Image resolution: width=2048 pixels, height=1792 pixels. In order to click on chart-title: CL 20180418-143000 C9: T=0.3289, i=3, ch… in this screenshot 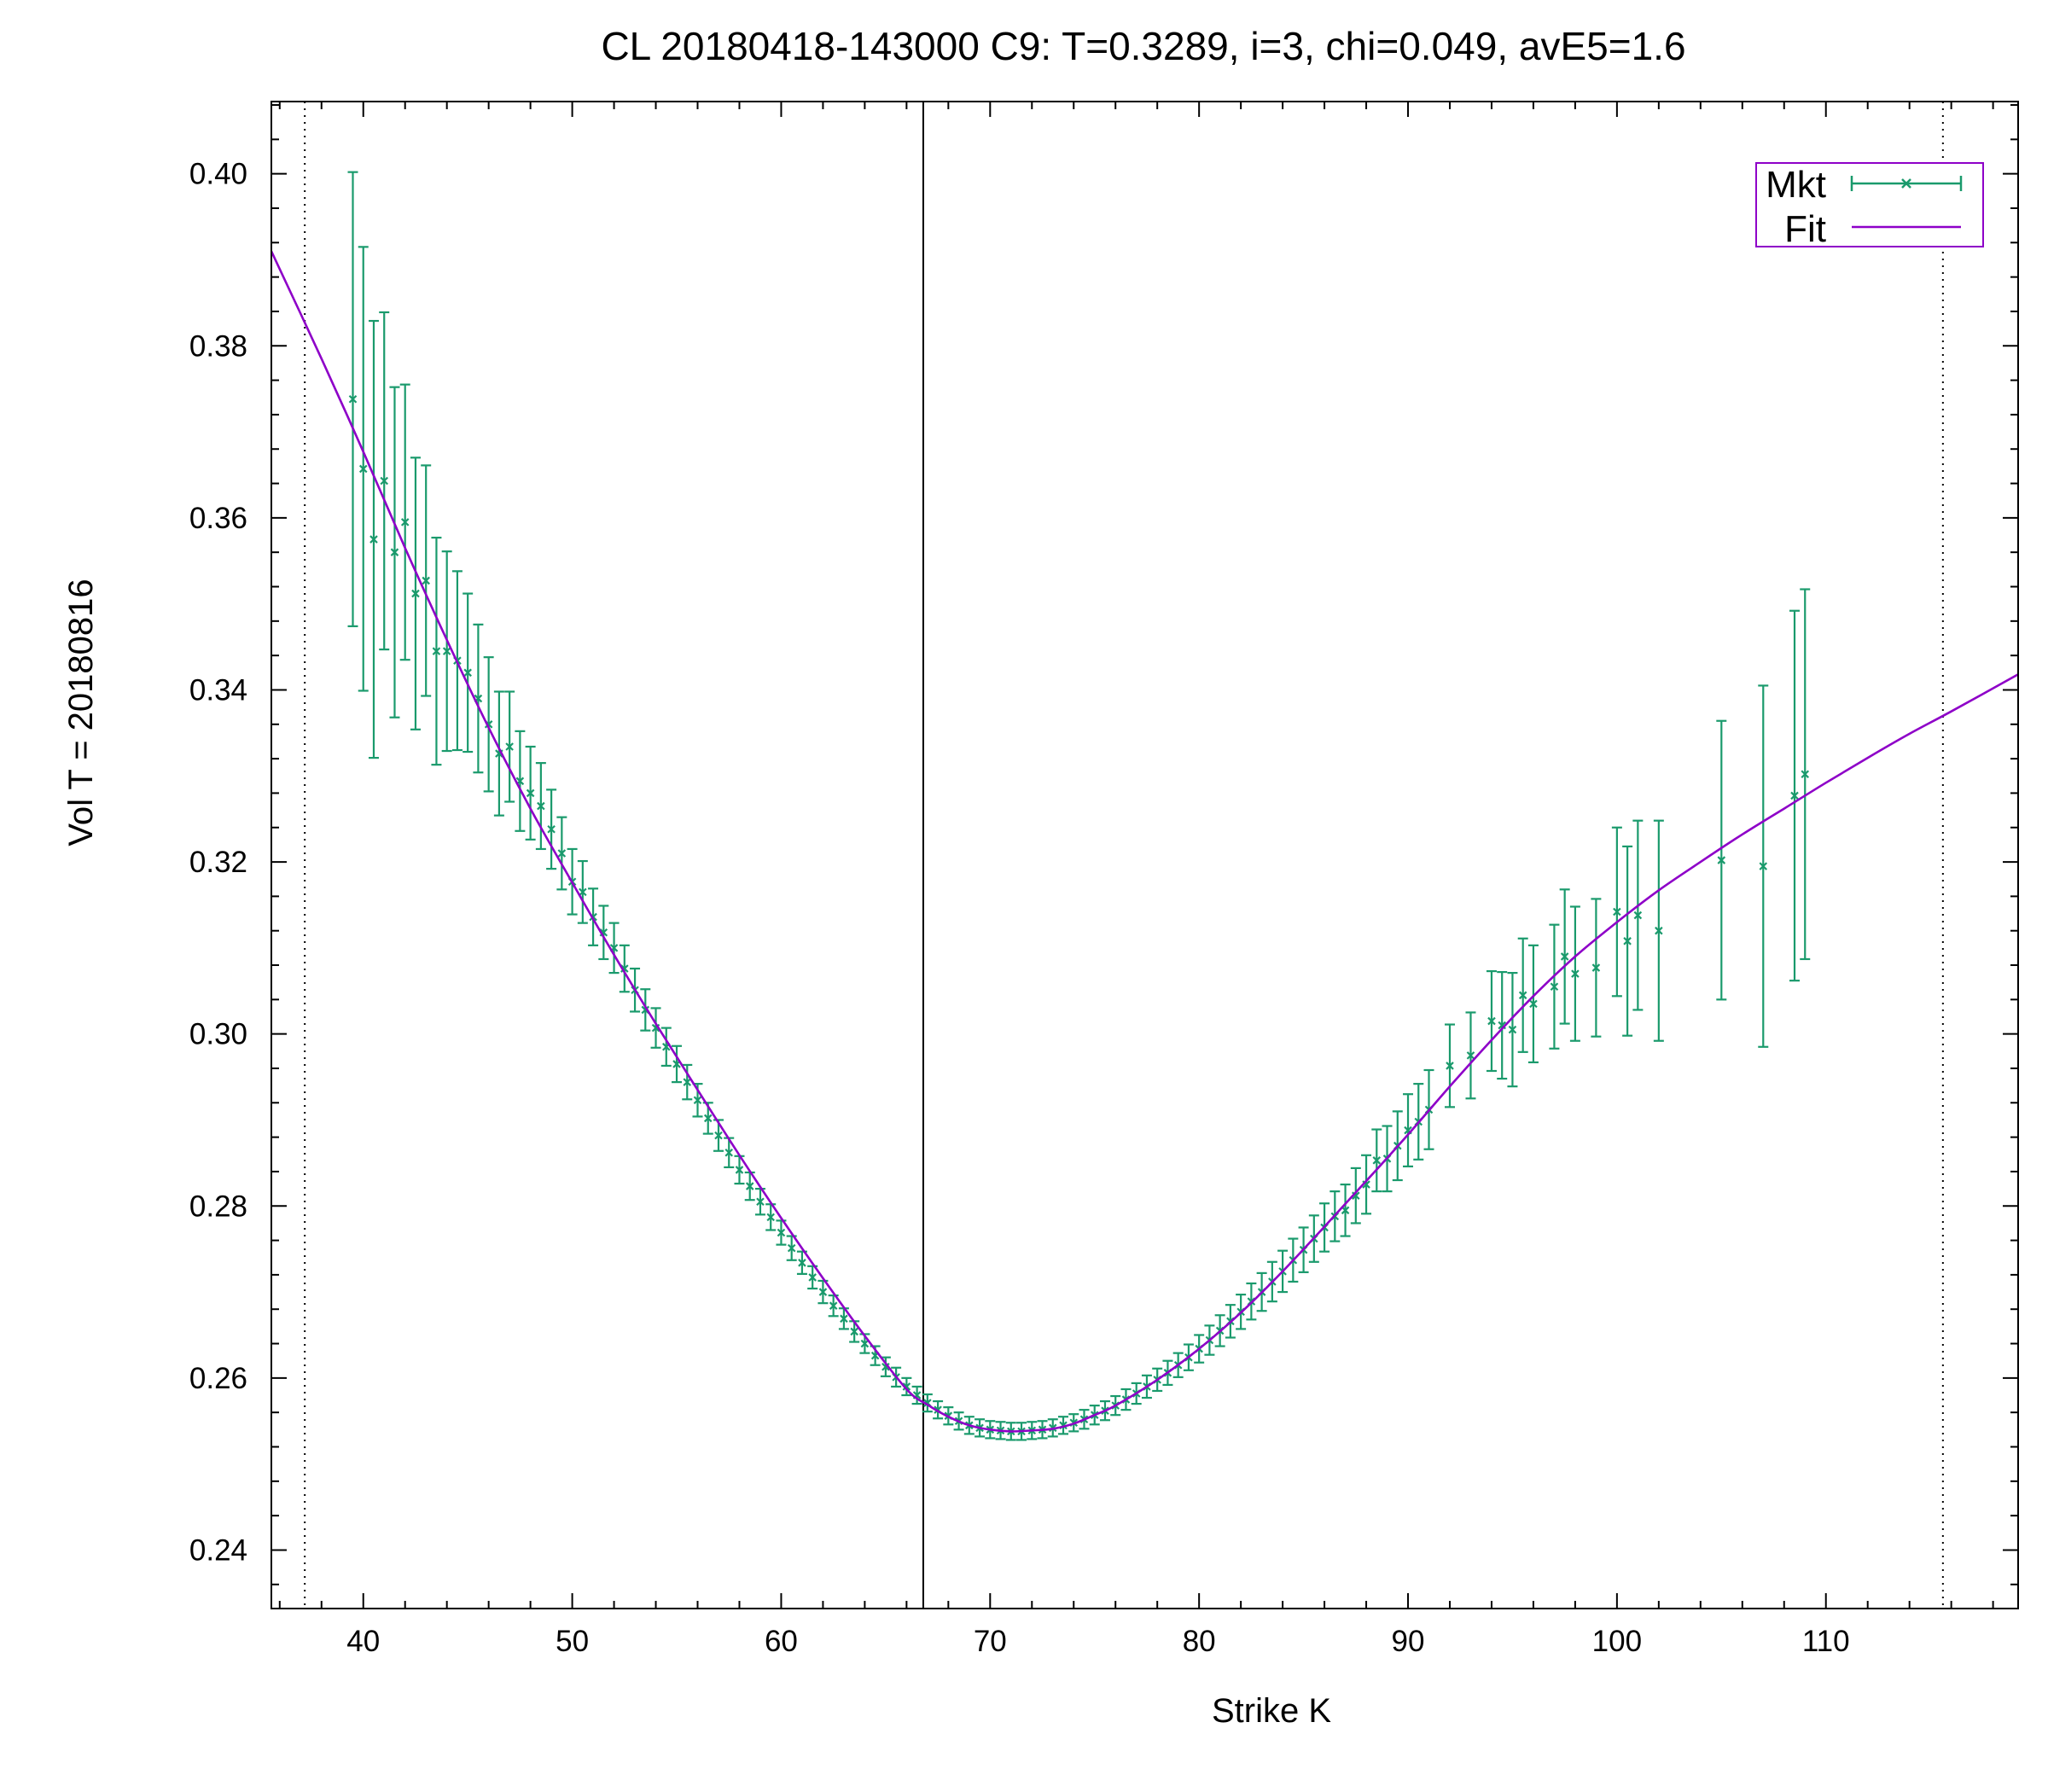, I will do `click(1143, 46)`.